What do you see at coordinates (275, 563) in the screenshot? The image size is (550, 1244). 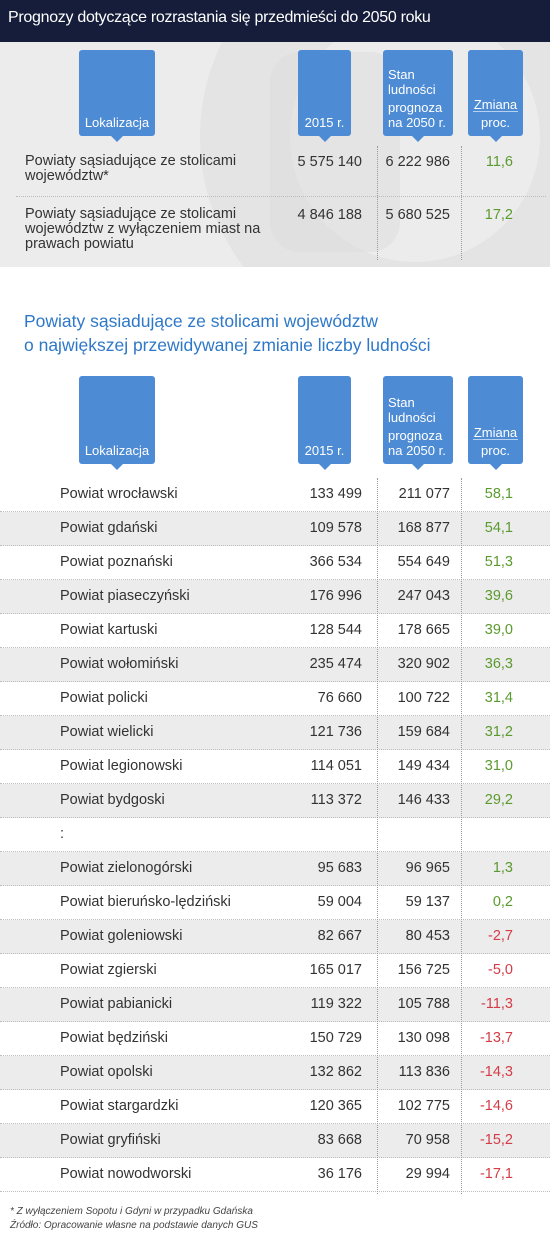 I see `table-row: Powiat poznański 366 534 554 649 51,3` at bounding box center [275, 563].